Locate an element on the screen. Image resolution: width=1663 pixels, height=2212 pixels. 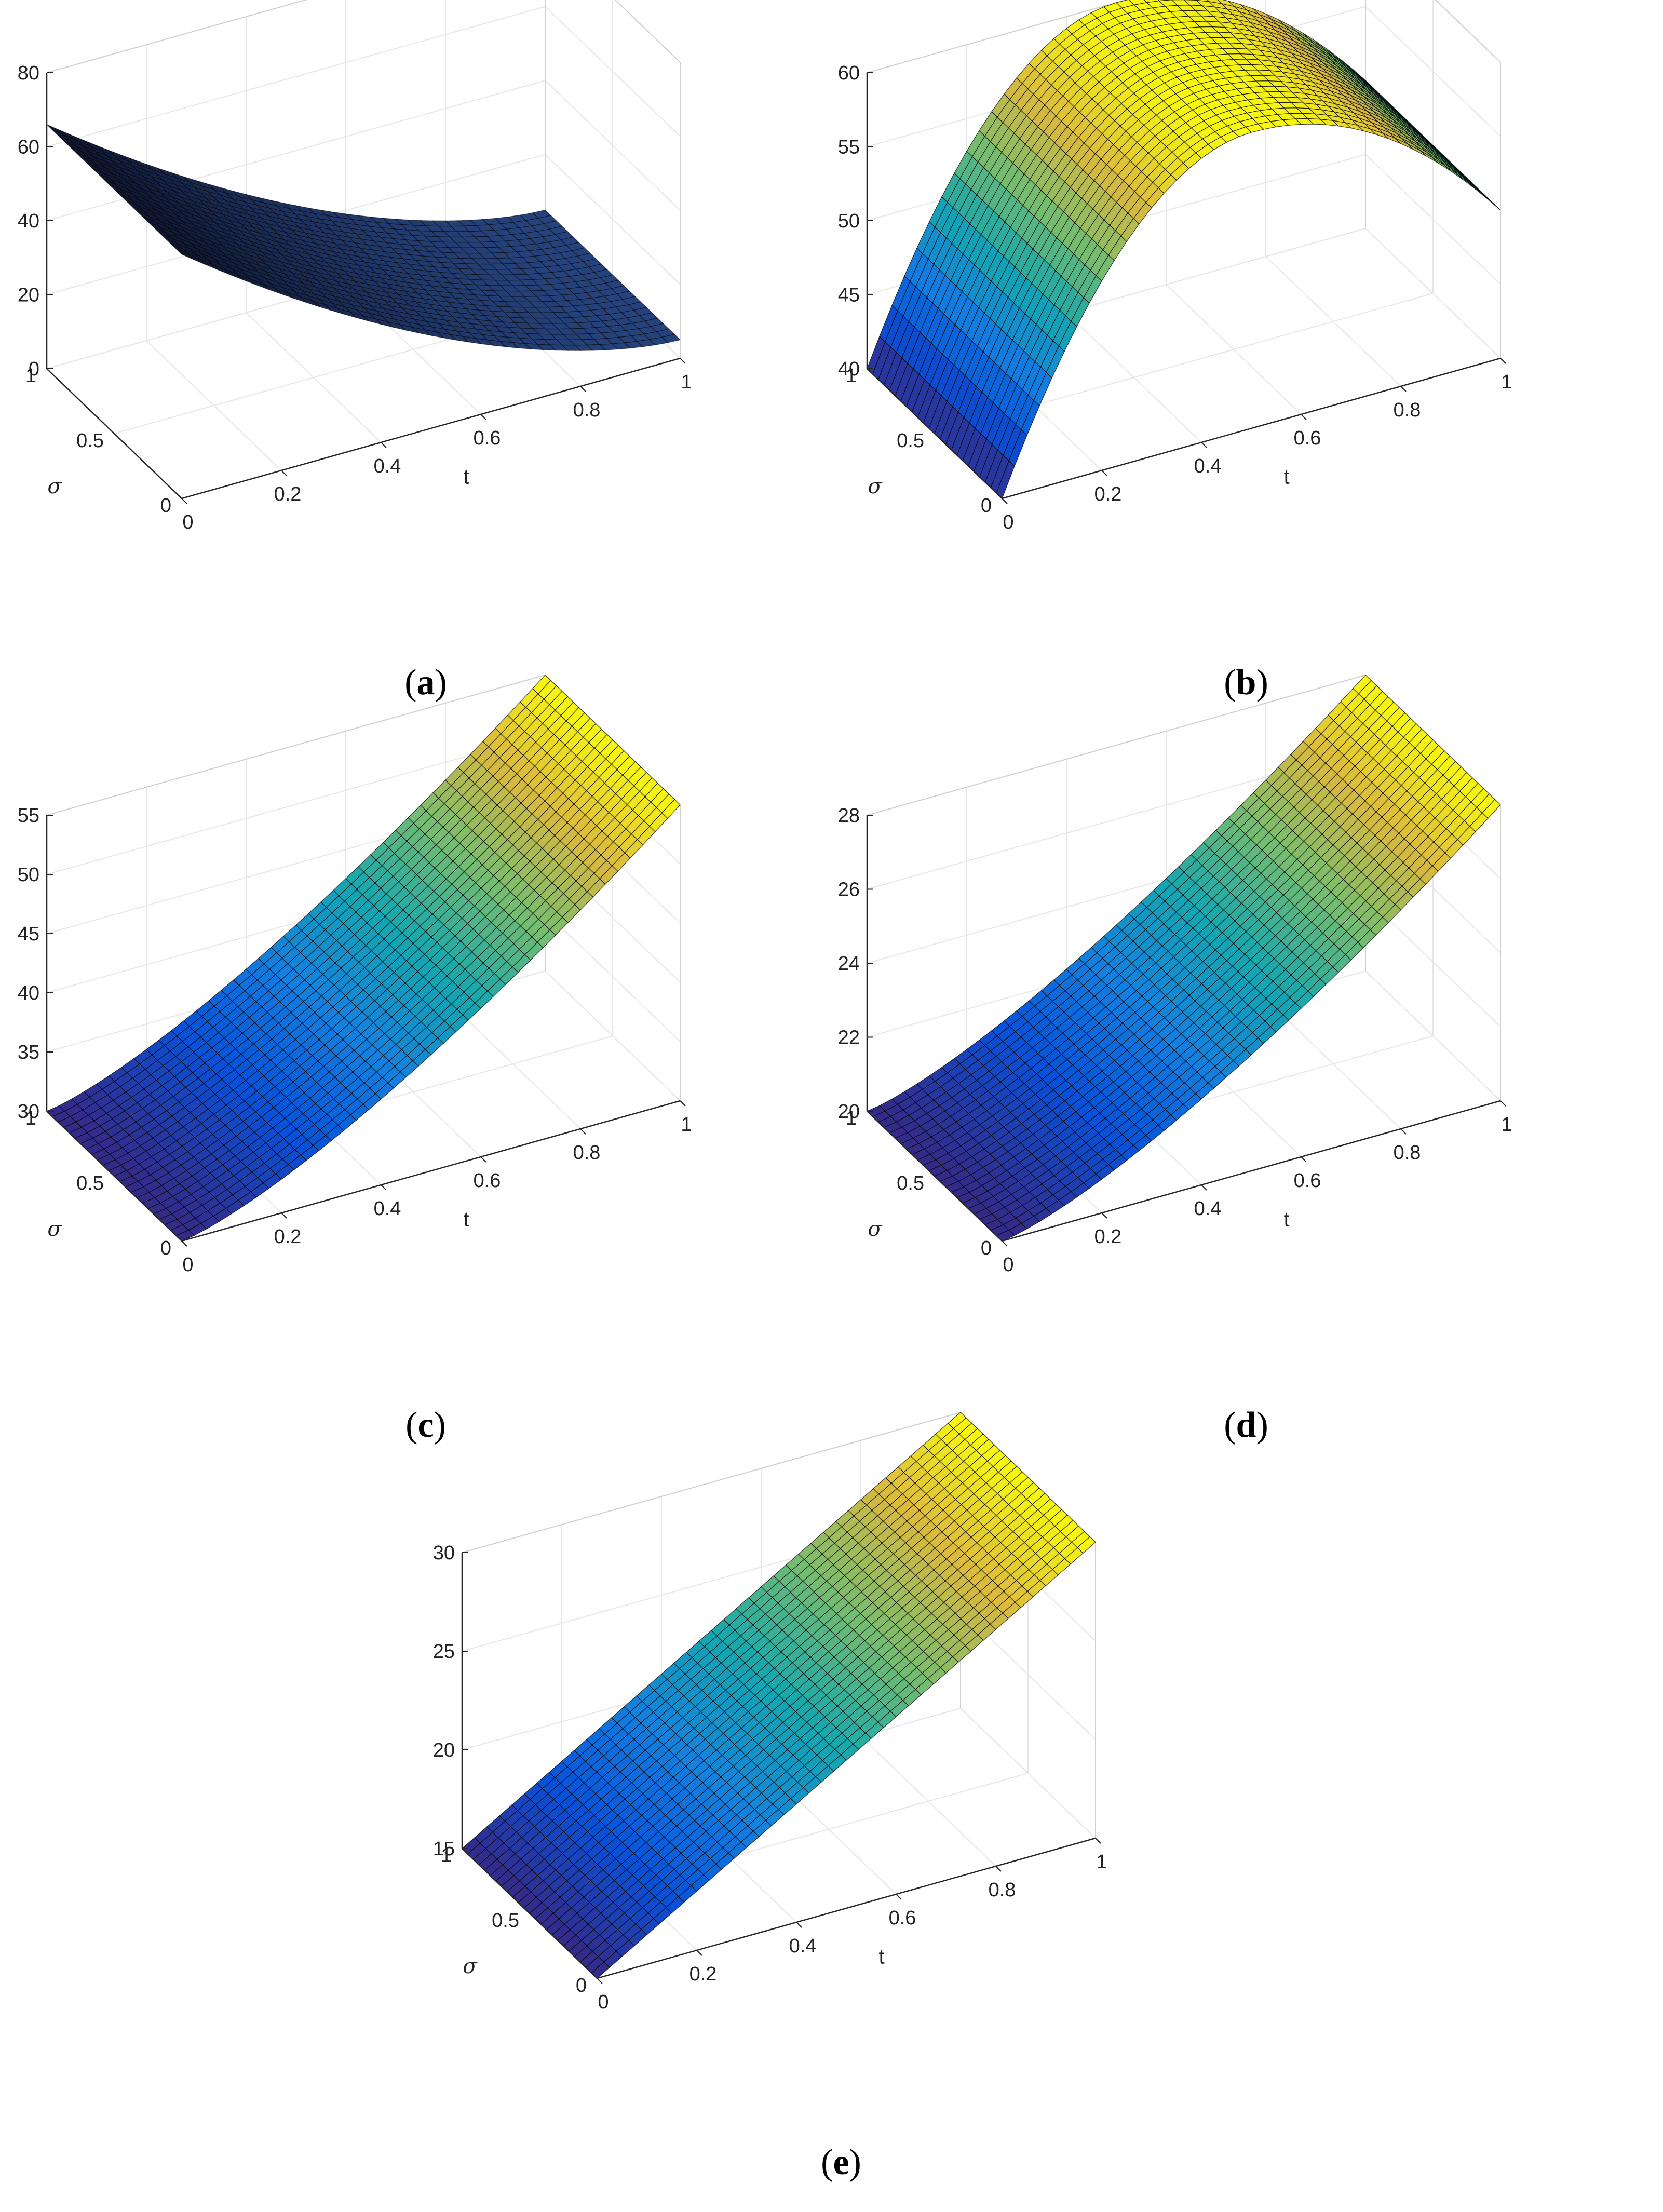
z-tick-label: 28 is located at coordinates (849, 816).